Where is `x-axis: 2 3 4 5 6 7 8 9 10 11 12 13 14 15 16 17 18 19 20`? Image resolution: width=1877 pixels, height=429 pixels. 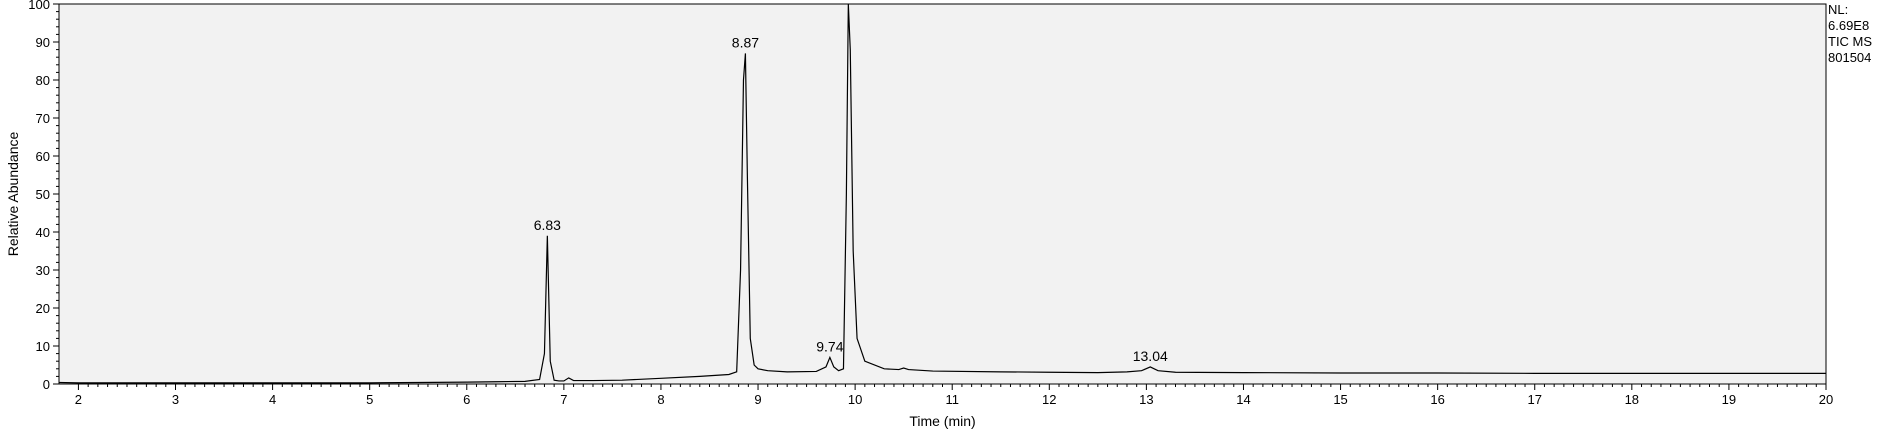 x-axis: 2 3 4 5 6 7 8 9 10 11 12 13 14 15 16 17 18 19 20 is located at coordinates (954, 395).